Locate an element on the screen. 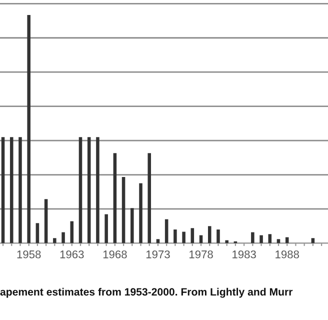  x-tick-label: 1978 is located at coordinates (201, 254).